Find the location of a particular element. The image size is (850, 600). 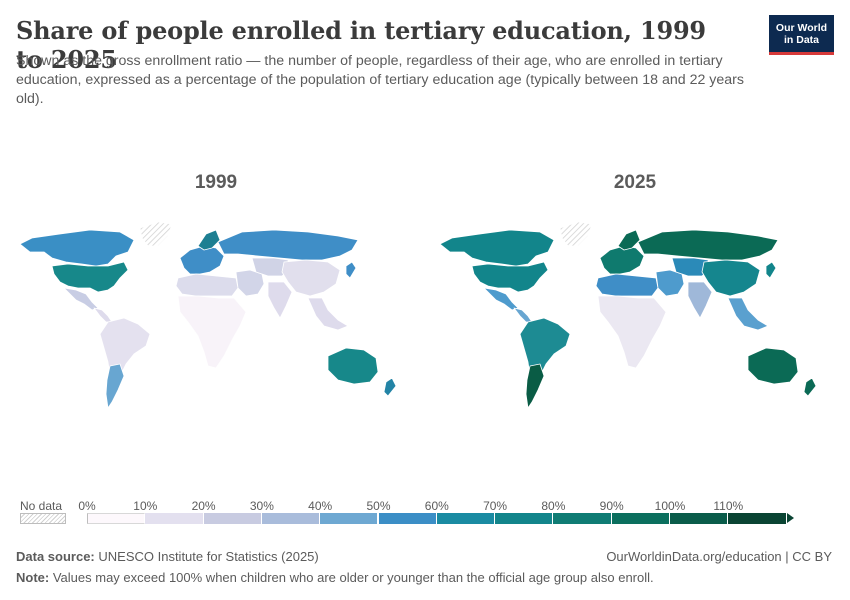

legend-tick-label: 90% is located at coordinates (611, 506).